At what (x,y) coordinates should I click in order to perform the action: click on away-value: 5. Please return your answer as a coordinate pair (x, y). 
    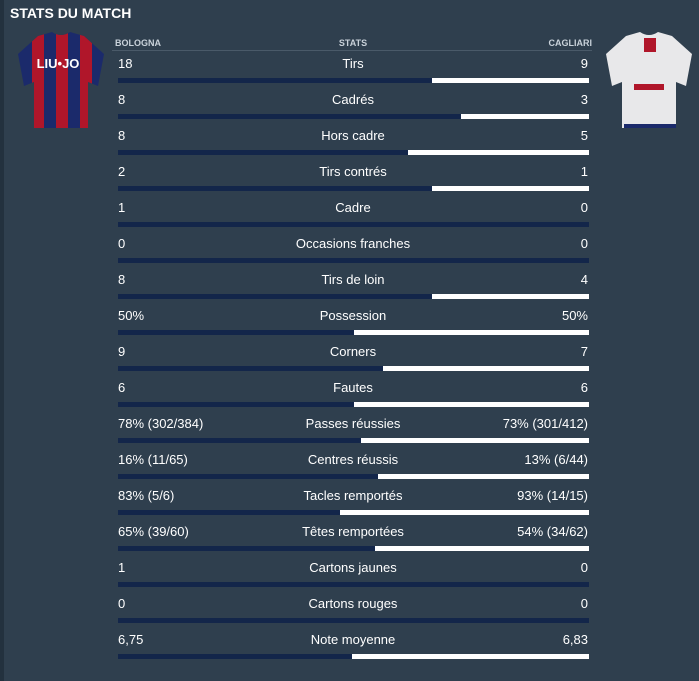
    Looking at the image, I should click on (584, 135).